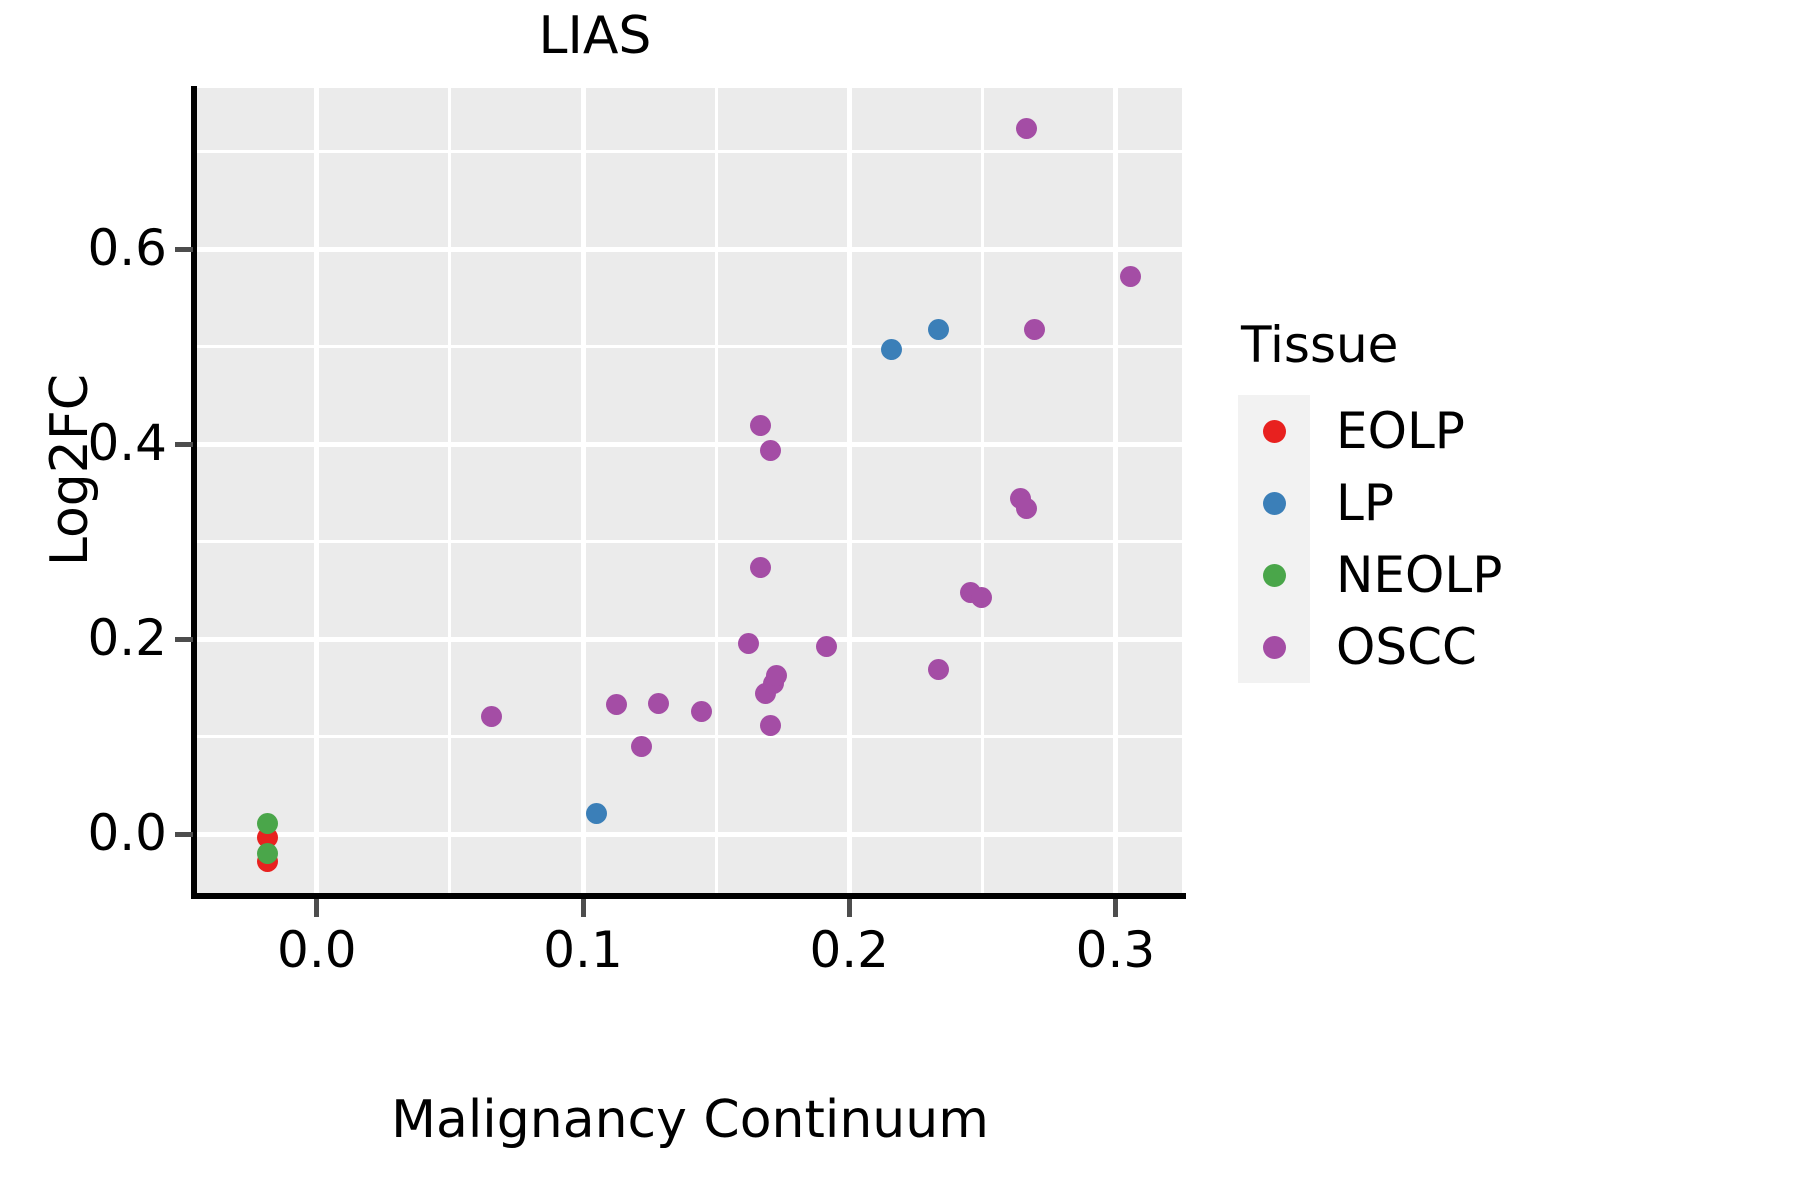  Describe the element at coordinates (690, 1120) in the screenshot. I see `x-axis-label: Malignancy Continuum` at that location.